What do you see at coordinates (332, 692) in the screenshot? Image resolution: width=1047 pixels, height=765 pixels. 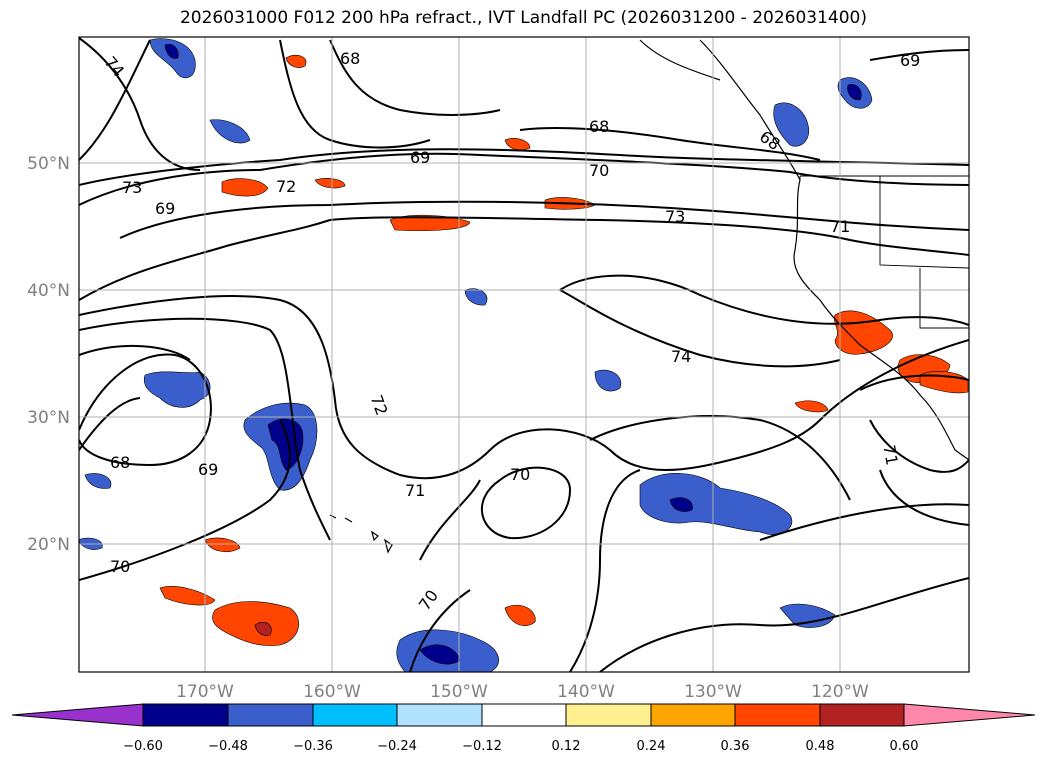 I see `lon-label: 160°W` at bounding box center [332, 692].